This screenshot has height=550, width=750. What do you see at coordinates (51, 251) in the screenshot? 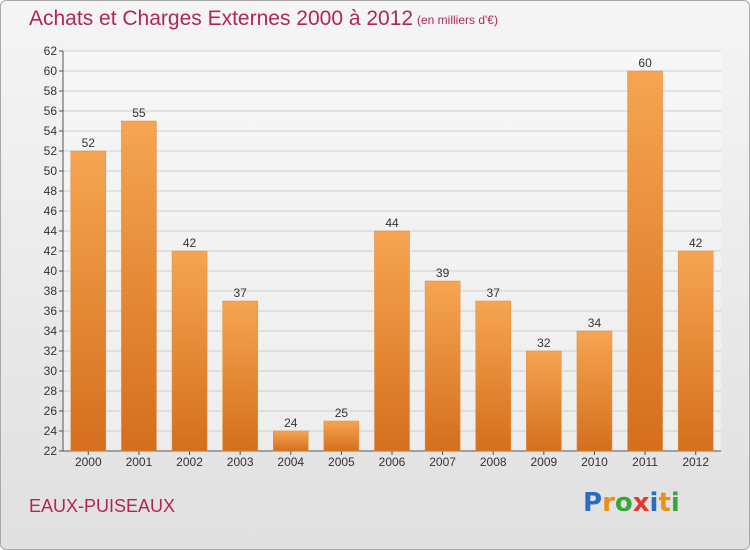
I see `y-tick-label: 42` at bounding box center [51, 251].